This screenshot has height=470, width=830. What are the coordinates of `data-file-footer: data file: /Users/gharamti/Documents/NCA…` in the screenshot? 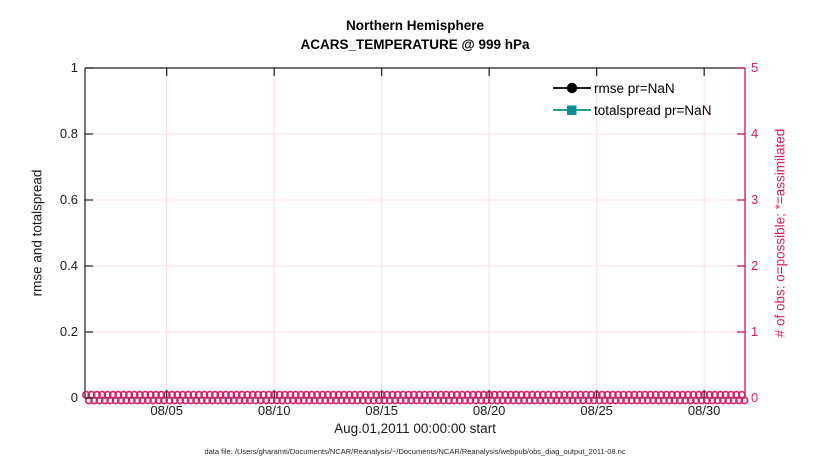 It's located at (415, 451).